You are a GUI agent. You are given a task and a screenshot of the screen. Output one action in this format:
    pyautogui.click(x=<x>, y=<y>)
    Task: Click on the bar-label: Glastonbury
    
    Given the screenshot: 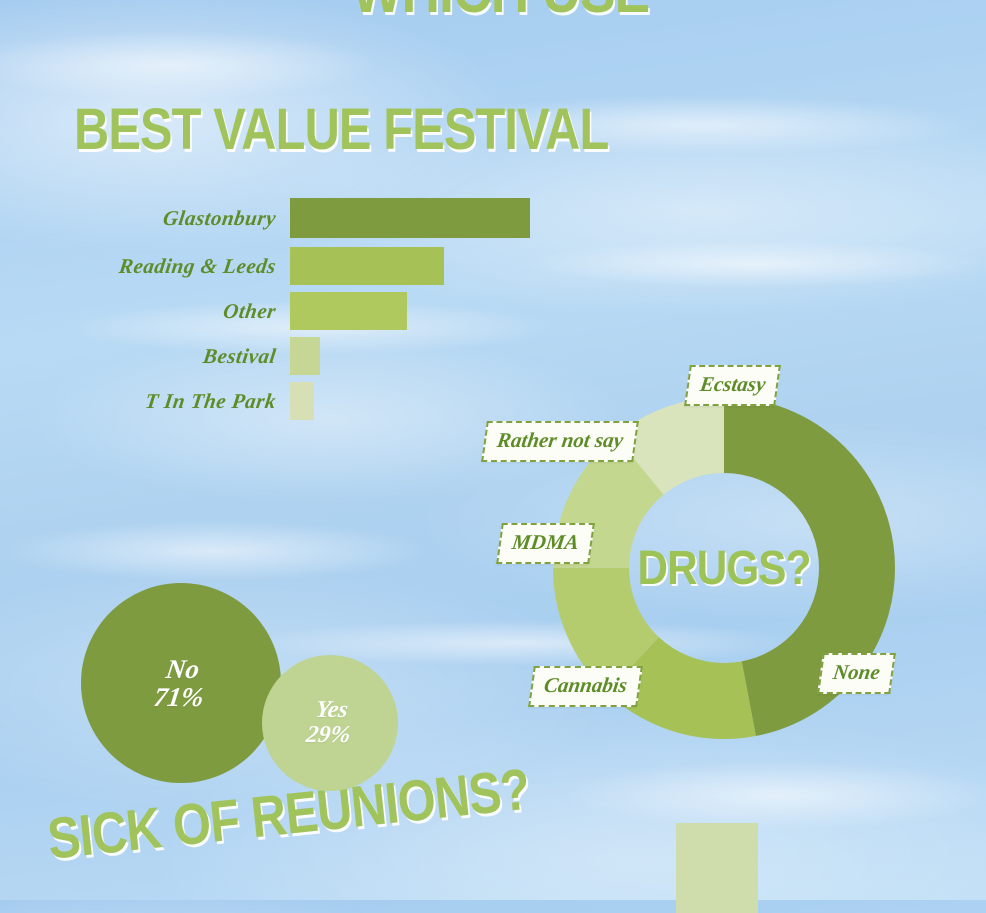 What is the action you would take?
    pyautogui.click(x=219, y=217)
    